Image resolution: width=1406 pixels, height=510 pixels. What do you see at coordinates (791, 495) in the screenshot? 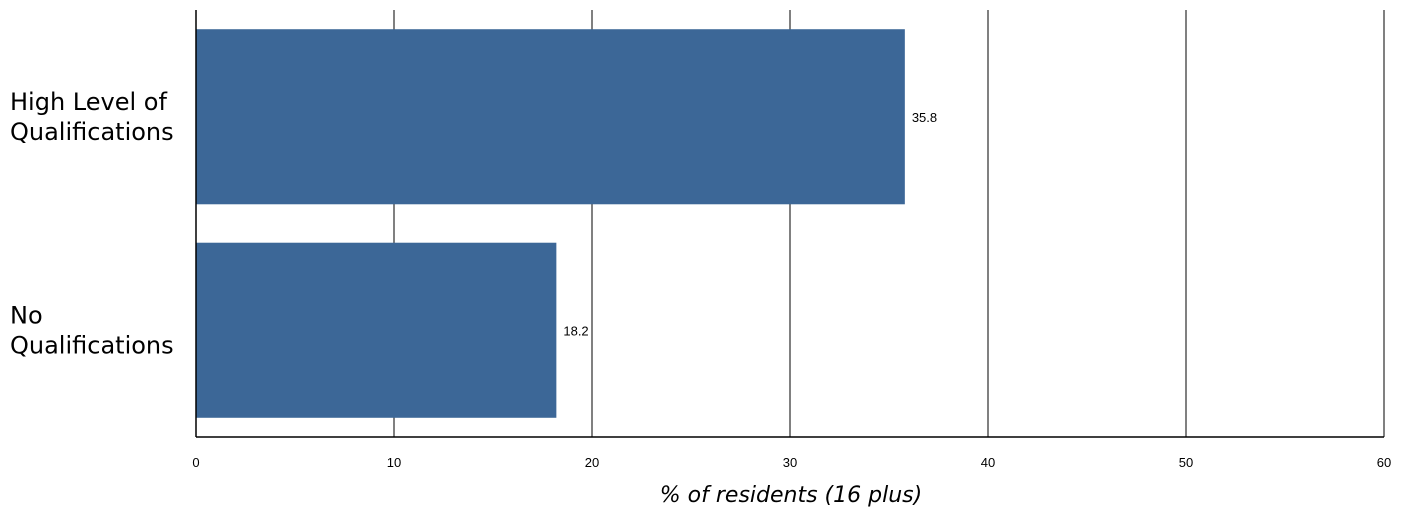
I see `x-axis-title: % of residents (16 plus)` at bounding box center [791, 495].